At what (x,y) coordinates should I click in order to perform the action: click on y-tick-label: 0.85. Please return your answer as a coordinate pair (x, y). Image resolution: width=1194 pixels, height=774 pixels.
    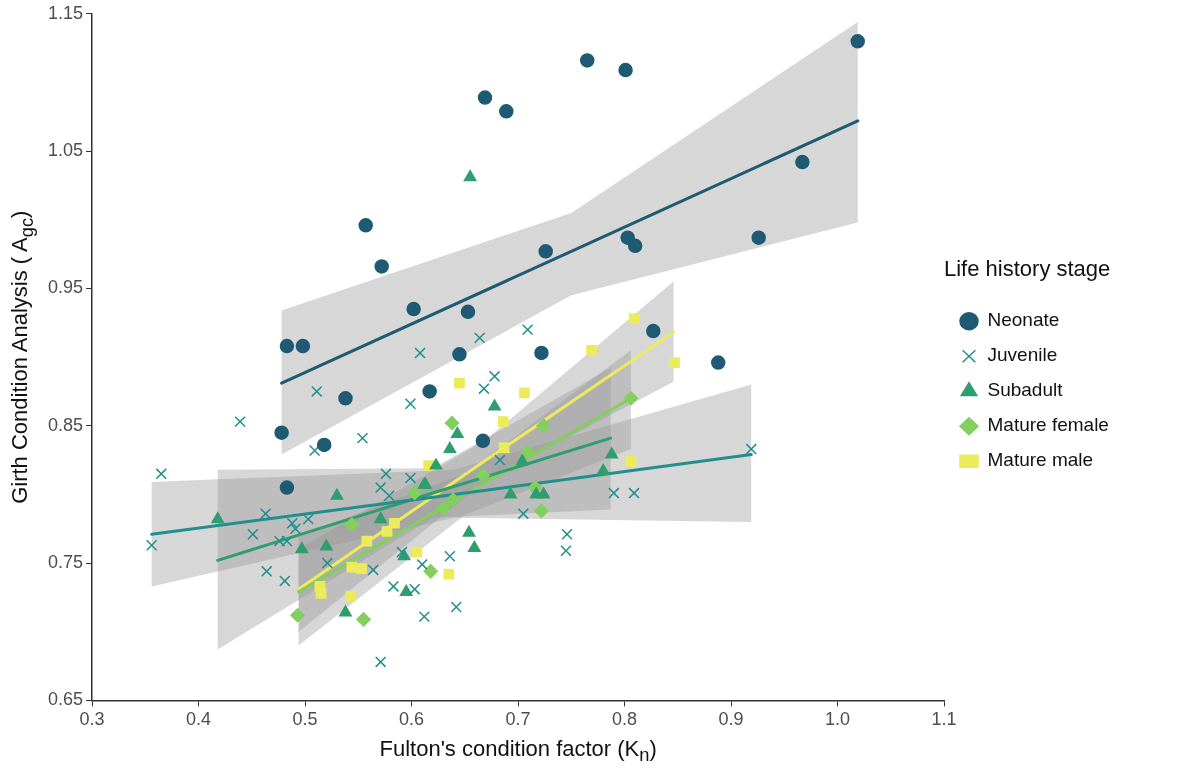
    Looking at the image, I should click on (65, 424).